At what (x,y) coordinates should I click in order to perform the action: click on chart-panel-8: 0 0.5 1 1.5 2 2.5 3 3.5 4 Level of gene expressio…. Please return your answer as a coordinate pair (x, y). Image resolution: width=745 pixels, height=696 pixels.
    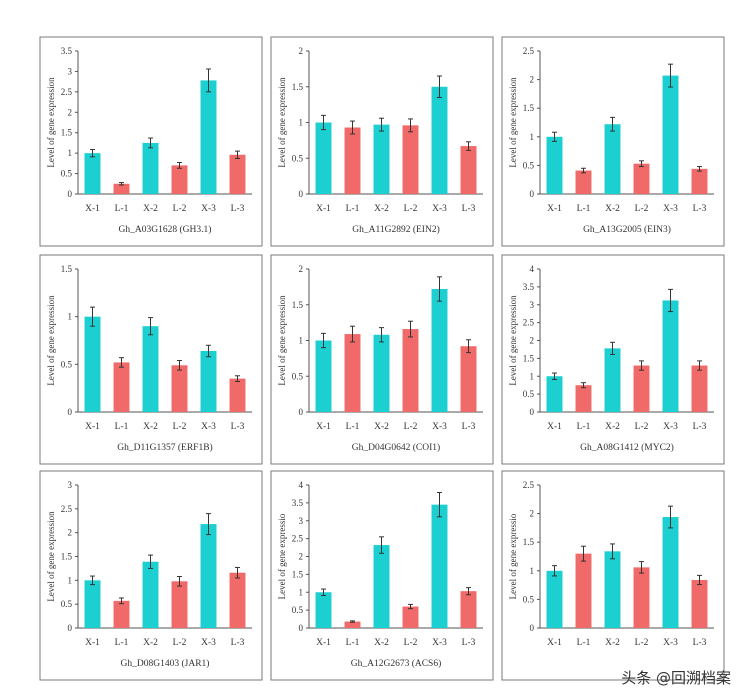
    Looking at the image, I should click on (382, 575).